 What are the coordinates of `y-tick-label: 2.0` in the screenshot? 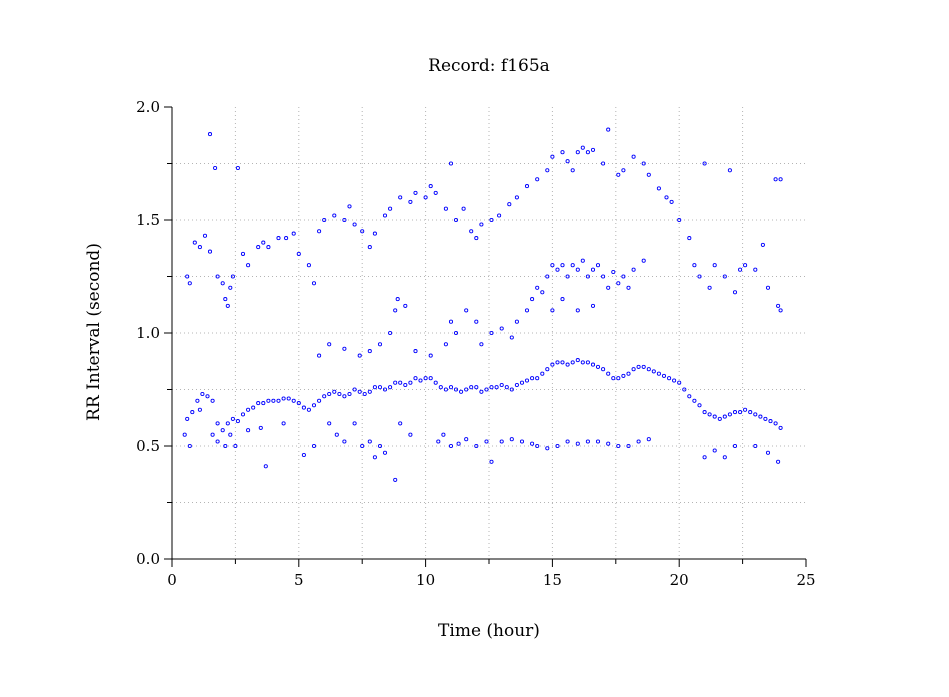 It's located at (148, 107).